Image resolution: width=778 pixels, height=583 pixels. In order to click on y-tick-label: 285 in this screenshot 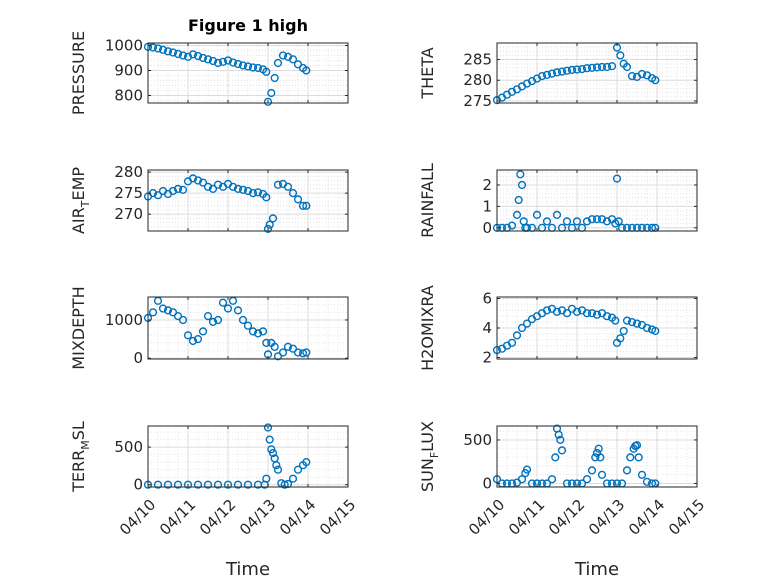, I will do `click(477, 60)`.